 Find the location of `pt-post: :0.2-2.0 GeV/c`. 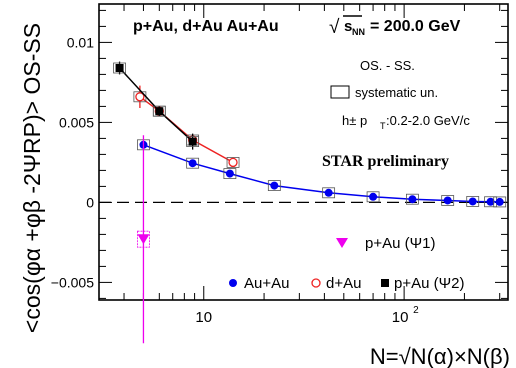

pt-post: :0.2-2.0 GeV/c is located at coordinates (428, 120).